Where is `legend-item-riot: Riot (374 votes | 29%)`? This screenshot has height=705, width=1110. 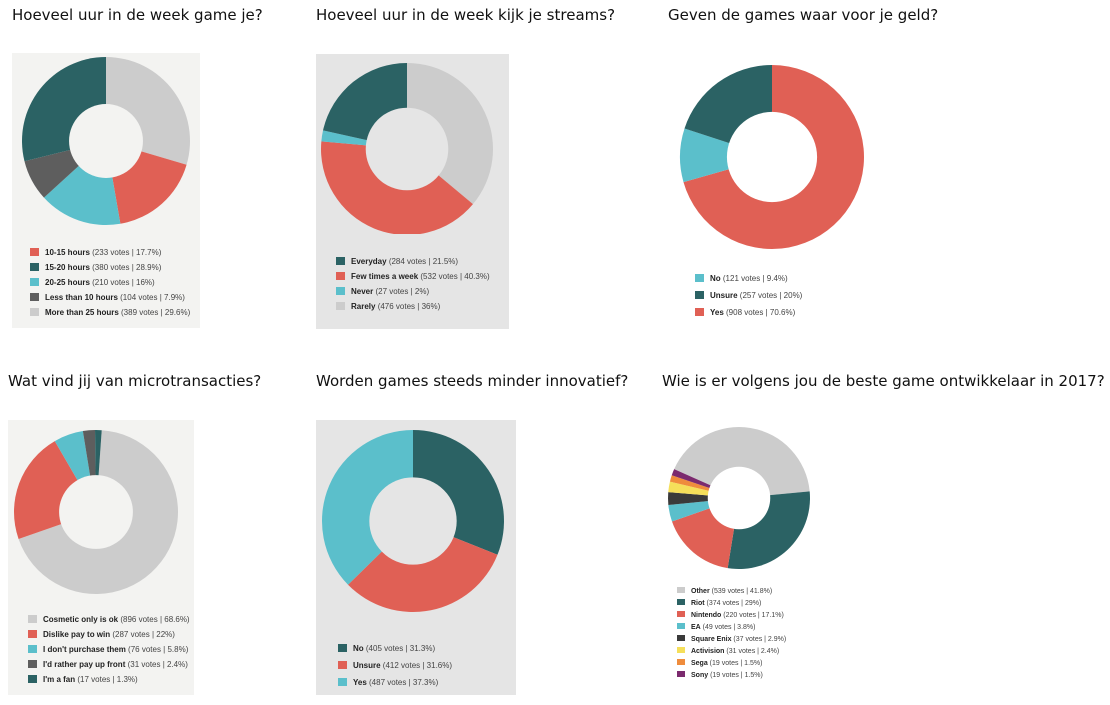 legend-item-riot: Riot (374 votes | 29%) is located at coordinates (731, 604).